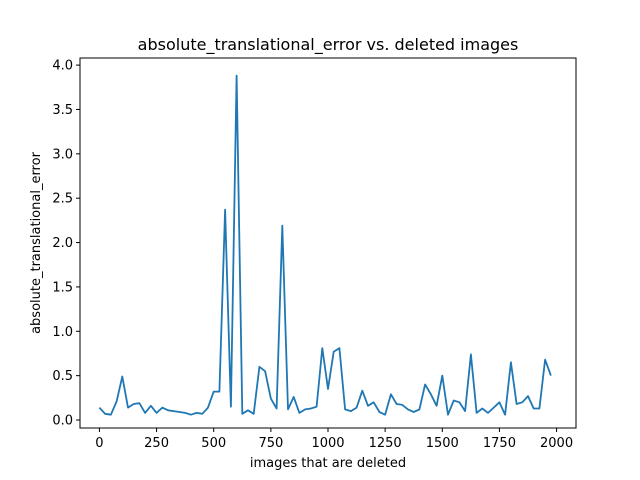 The width and height of the screenshot is (640, 480). Describe the element at coordinates (62, 199) in the screenshot. I see `y-tick-label: 2.5` at that location.